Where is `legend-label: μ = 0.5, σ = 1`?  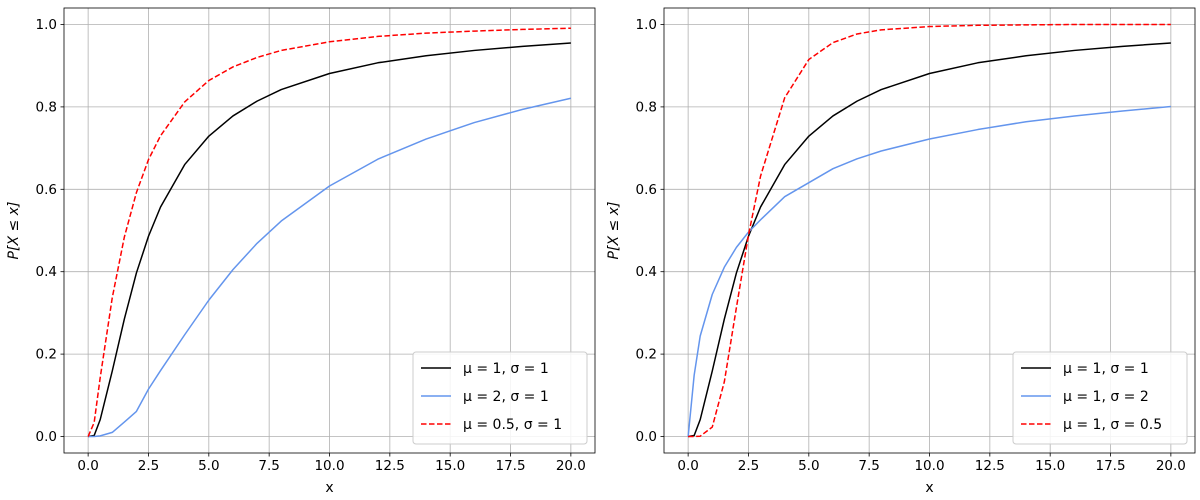
legend-label: μ = 0.5, σ = 1 is located at coordinates (512, 425).